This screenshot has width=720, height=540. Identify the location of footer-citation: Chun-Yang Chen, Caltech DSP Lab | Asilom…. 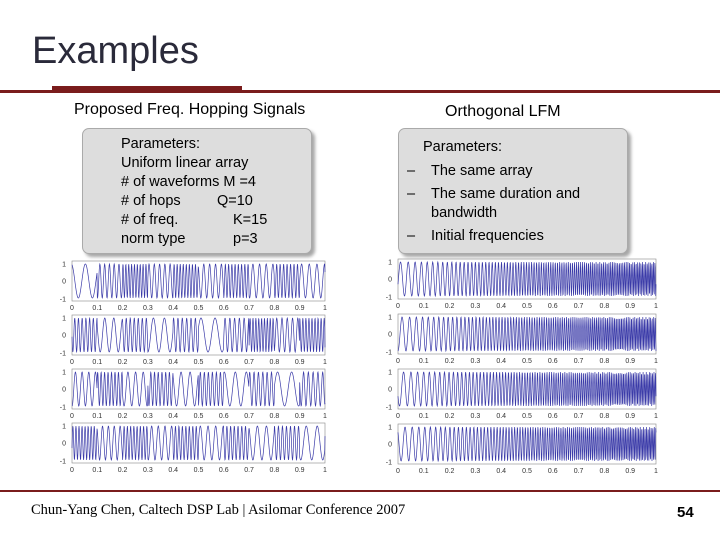
(218, 510).